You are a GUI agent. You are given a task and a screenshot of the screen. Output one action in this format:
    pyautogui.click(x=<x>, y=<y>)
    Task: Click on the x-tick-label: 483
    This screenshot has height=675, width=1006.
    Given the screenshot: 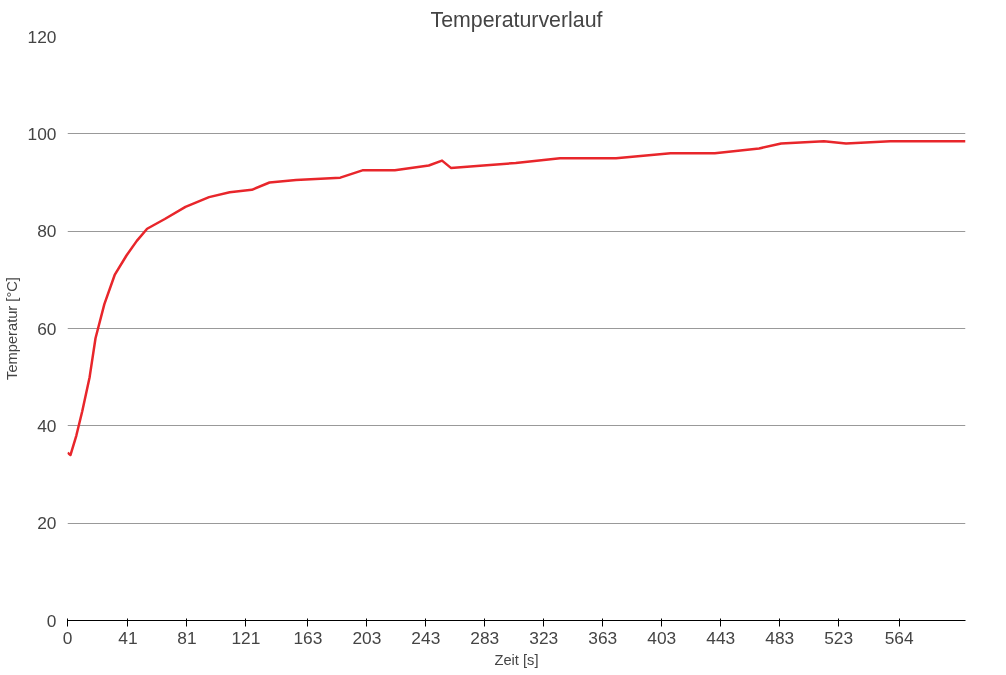 What is the action you would take?
    pyautogui.click(x=780, y=637)
    